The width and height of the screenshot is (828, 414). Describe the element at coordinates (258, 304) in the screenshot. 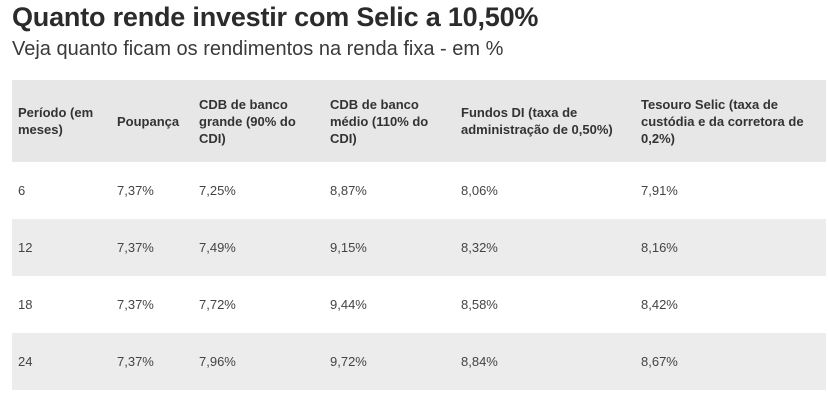

I see `table-cell: 7,72%` at that location.